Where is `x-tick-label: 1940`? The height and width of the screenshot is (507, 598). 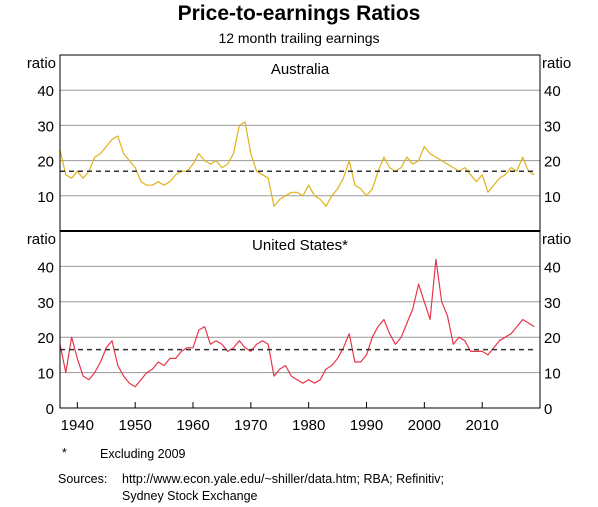 x-tick-label: 1940 is located at coordinates (77, 425).